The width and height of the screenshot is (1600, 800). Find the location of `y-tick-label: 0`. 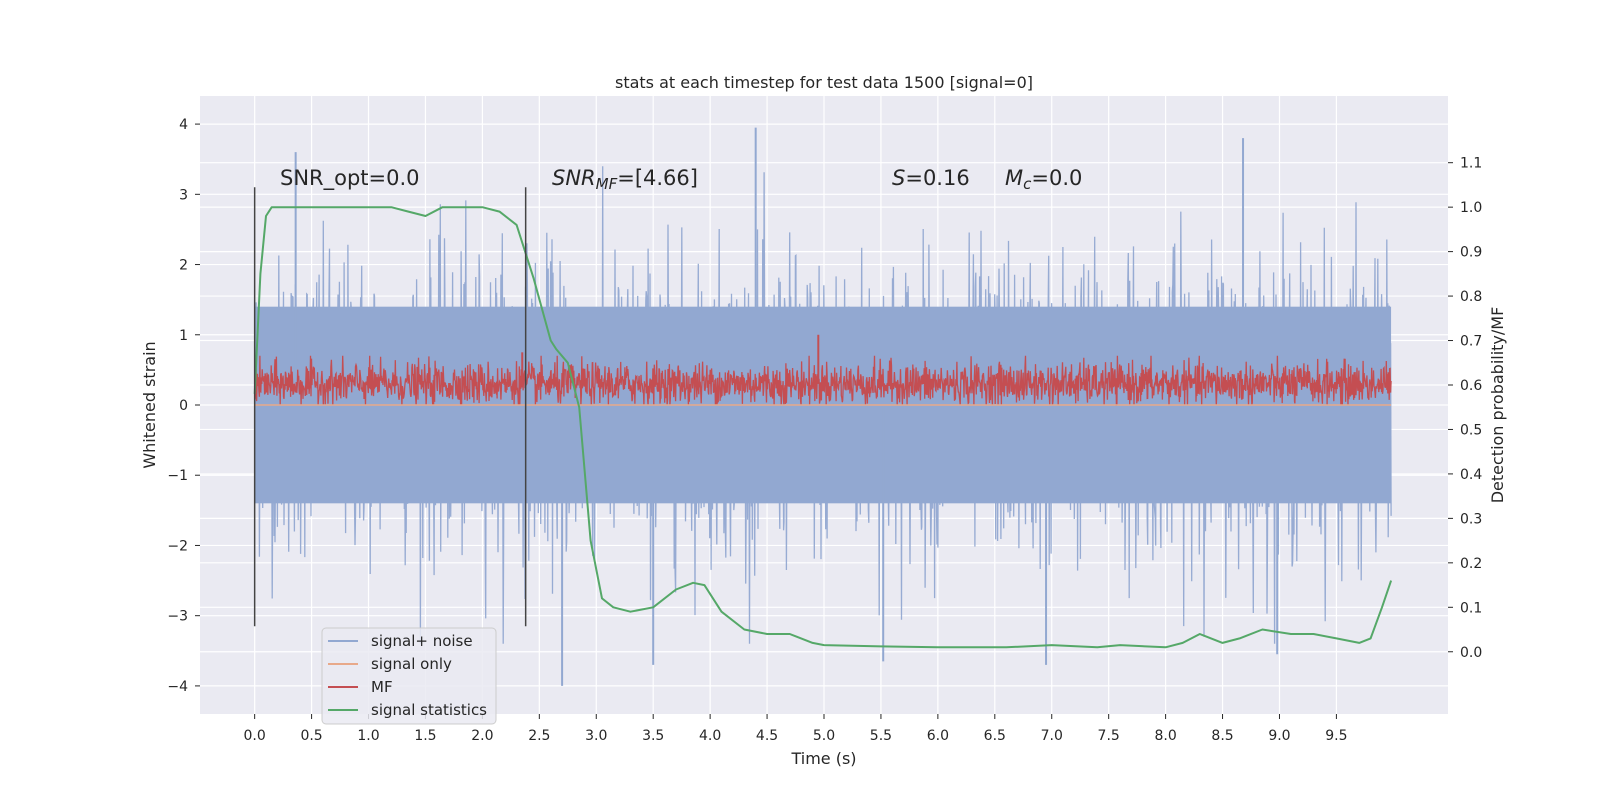

y-tick-label: 0 is located at coordinates (183, 406).